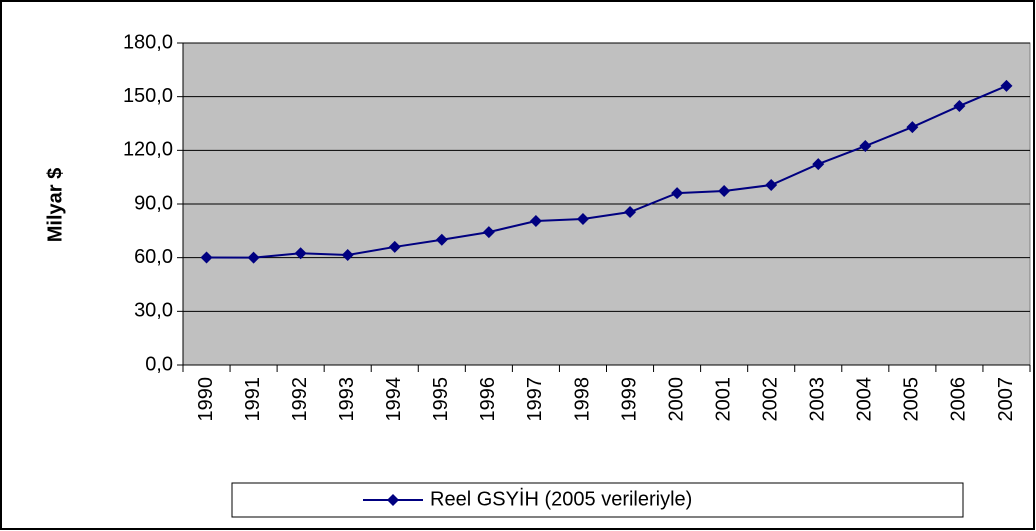 Image resolution: width=1036 pixels, height=531 pixels. Describe the element at coordinates (148, 150) in the screenshot. I see `y-tick-label: 120,0` at that location.